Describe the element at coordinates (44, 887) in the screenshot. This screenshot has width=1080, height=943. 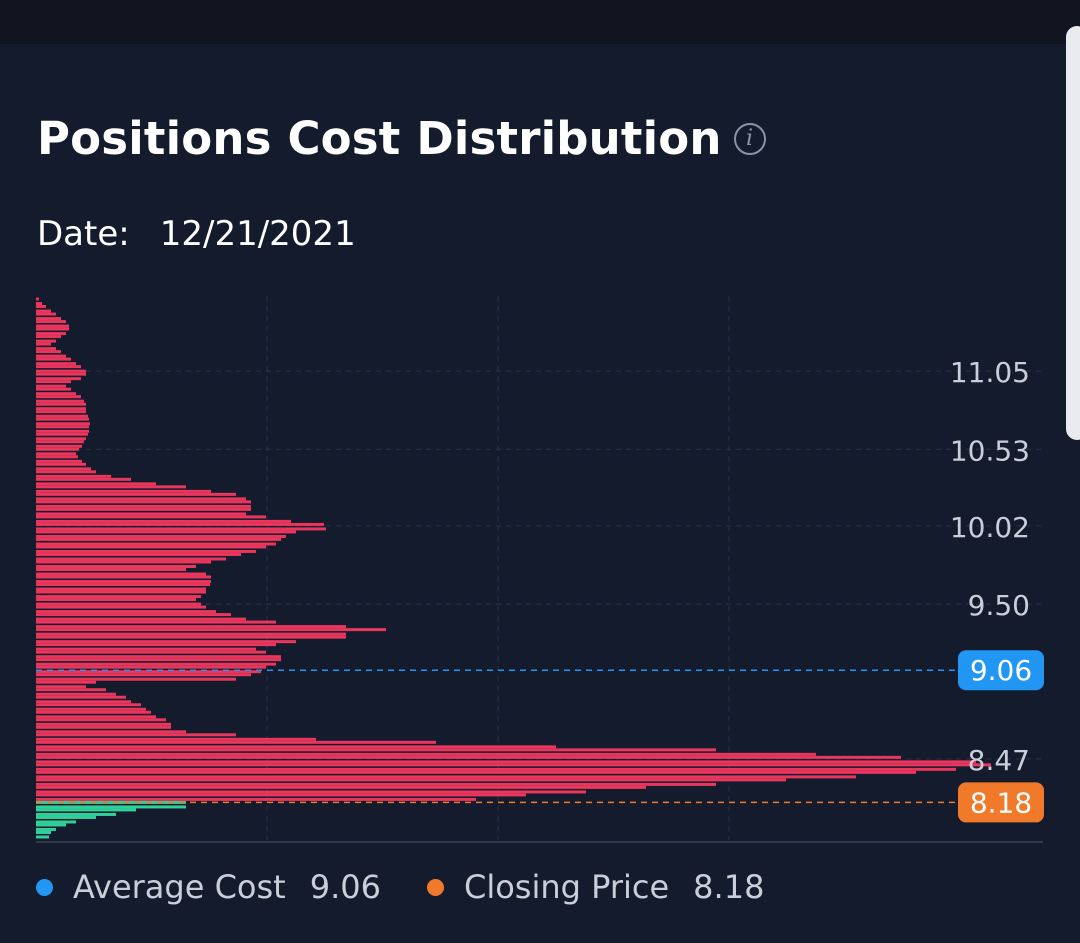
I see `average-cost-dot-icon` at that location.